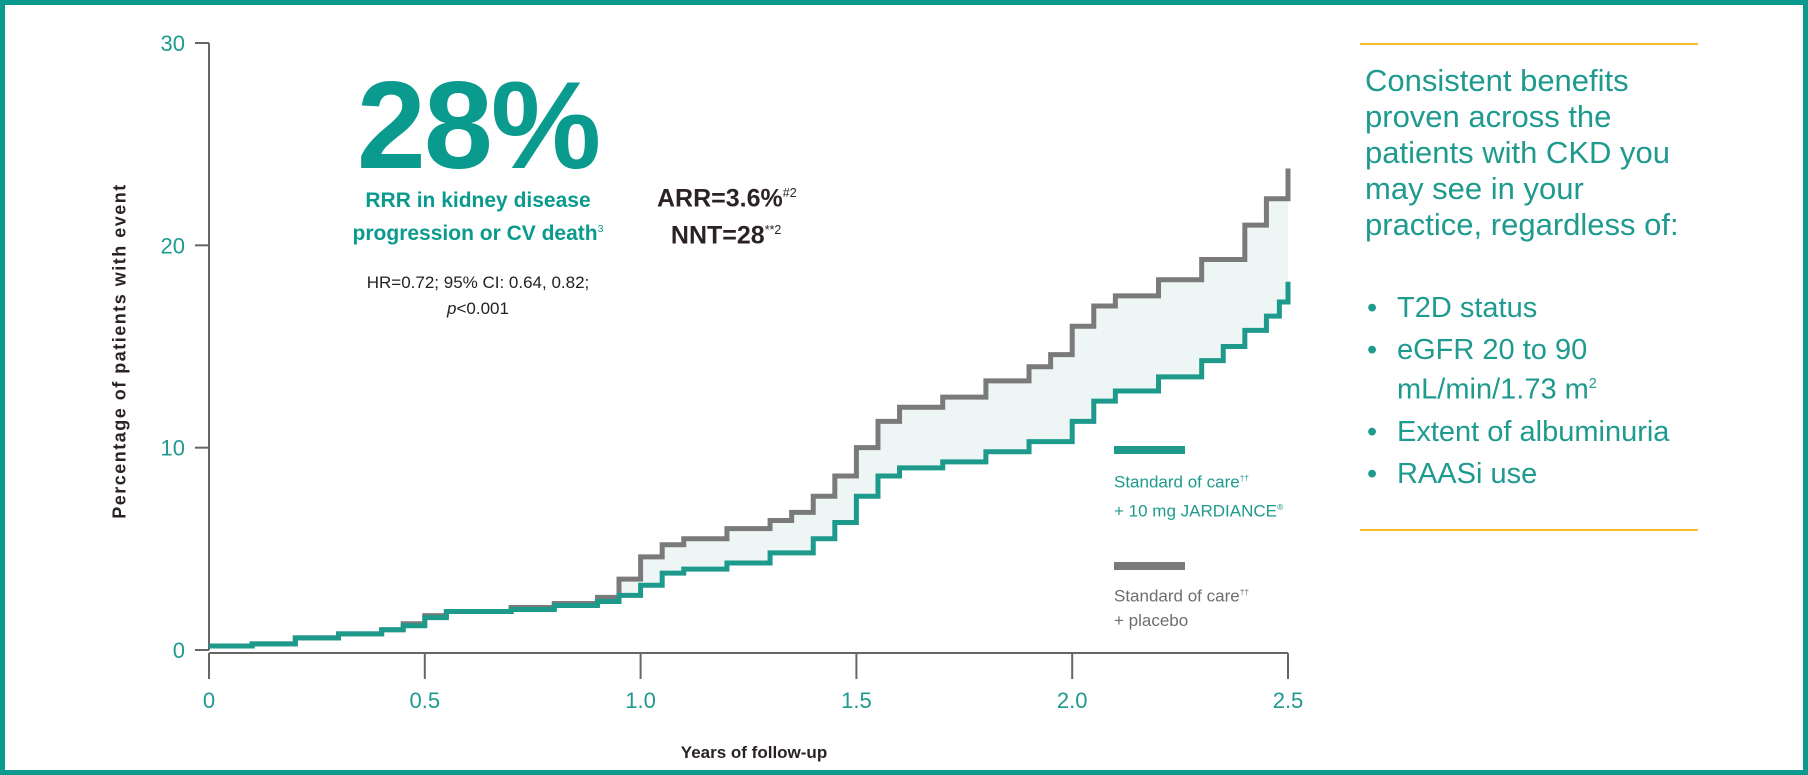 This screenshot has width=1808, height=775. Describe the element at coordinates (757, 214) in the screenshot. I see `arr-nnt-block: ARR=3.6%#2 NNT=28**2` at that location.